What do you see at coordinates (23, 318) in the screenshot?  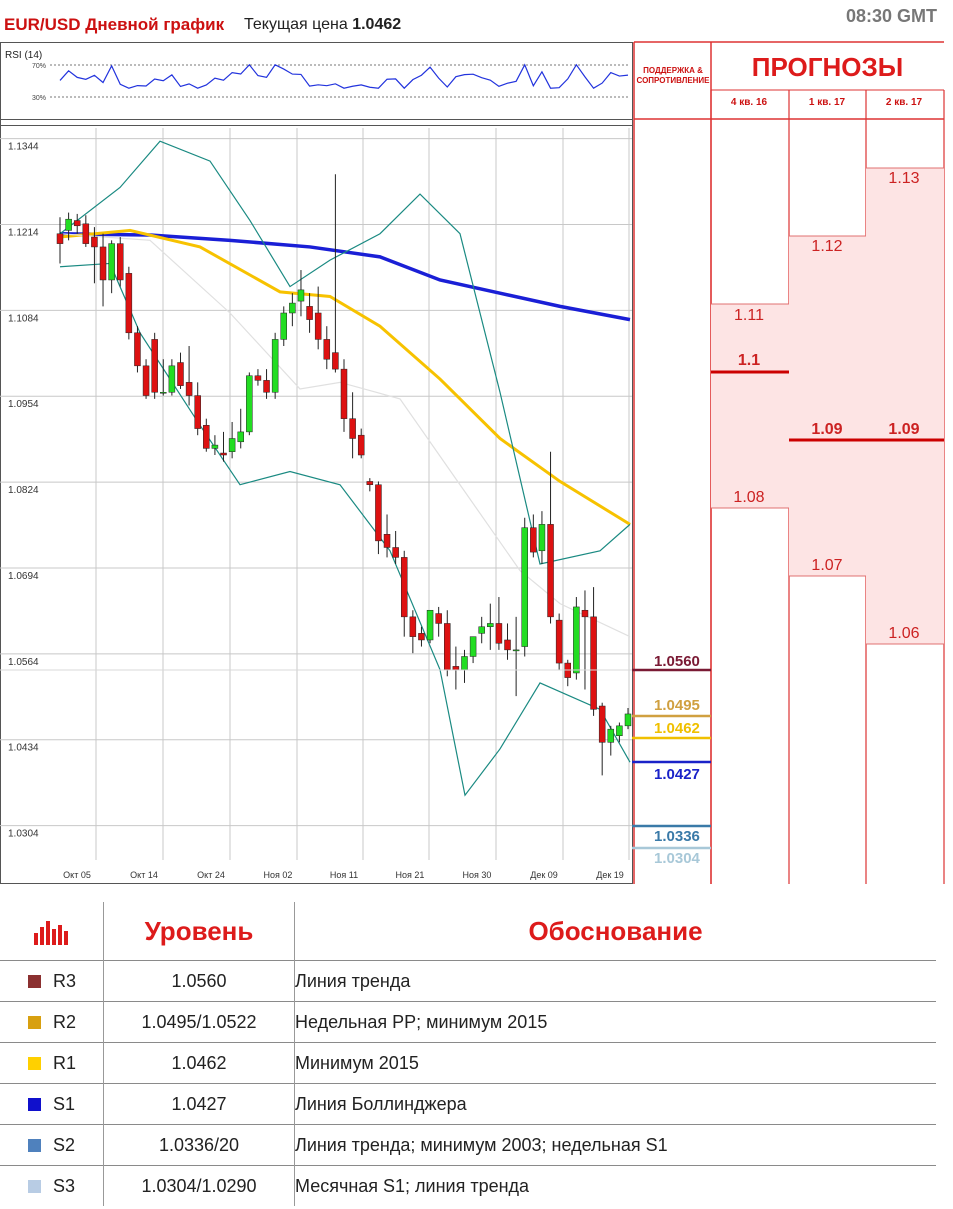 I see `y-tick-label: 1.1084` at bounding box center [23, 318].